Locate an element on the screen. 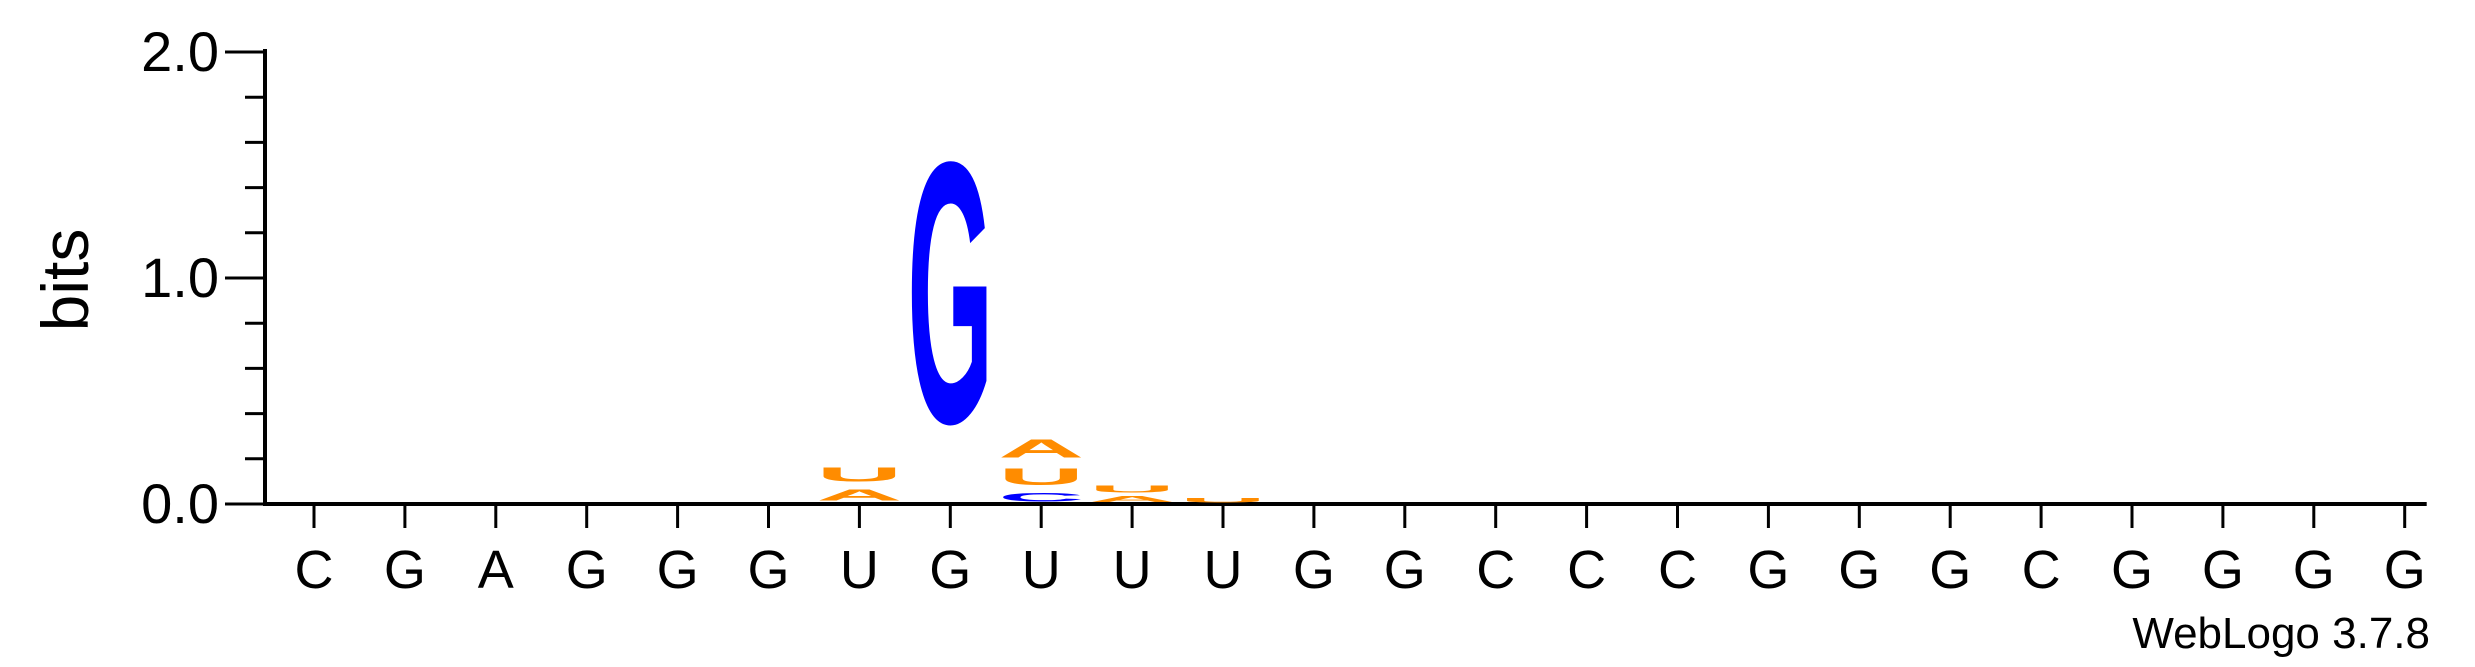 The image size is (2475, 667). y-tick-label: 1.0 is located at coordinates (180, 277).